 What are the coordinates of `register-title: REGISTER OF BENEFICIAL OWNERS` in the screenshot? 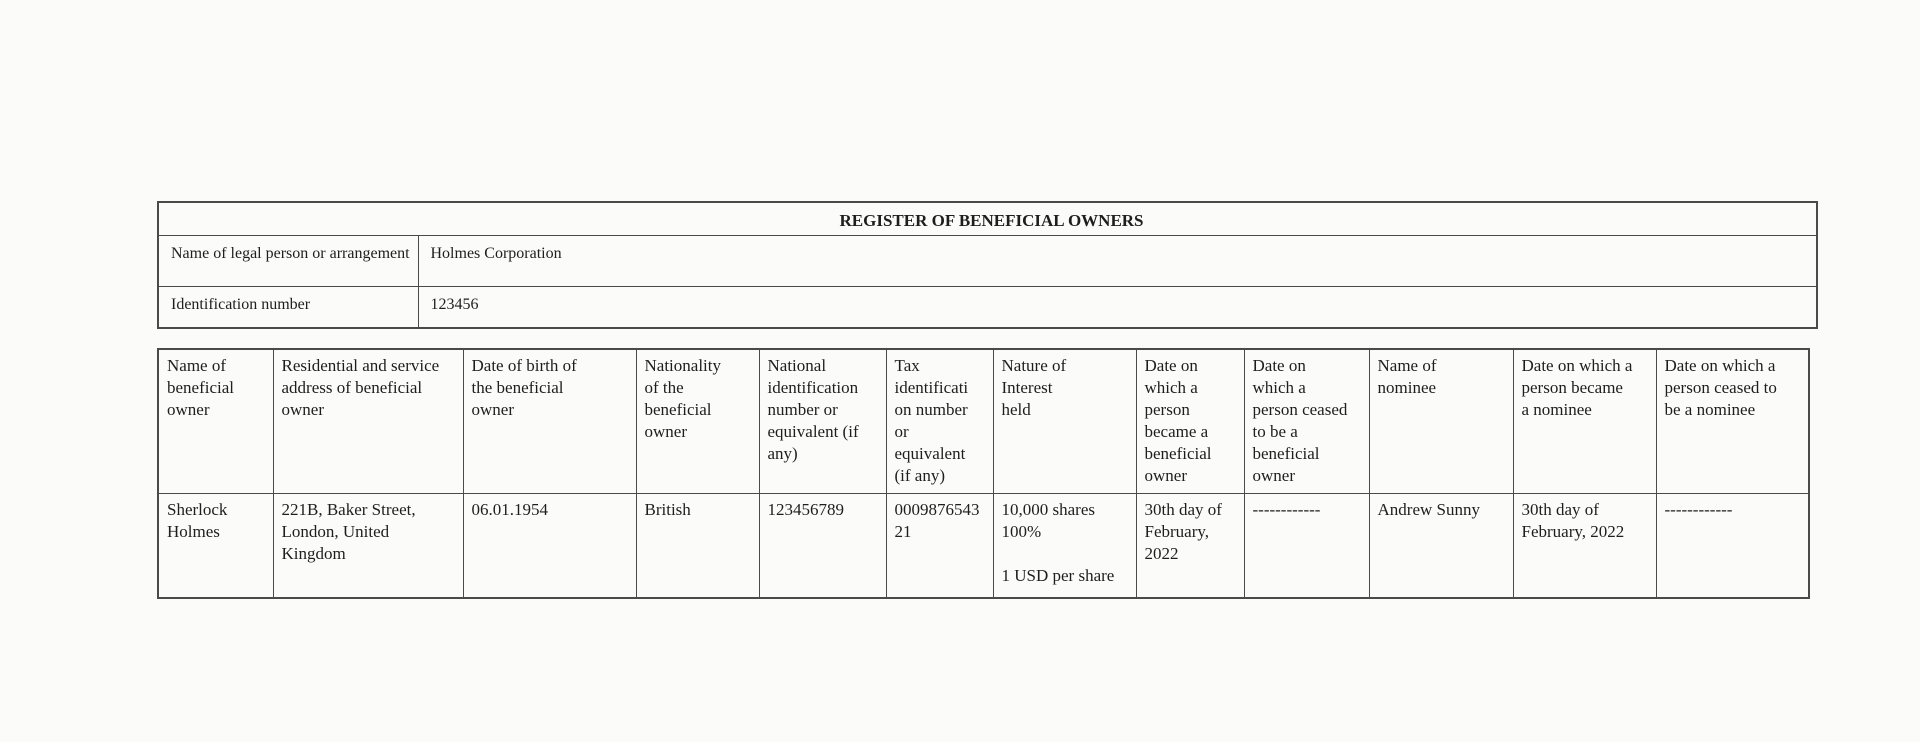 It's located at (987, 218).